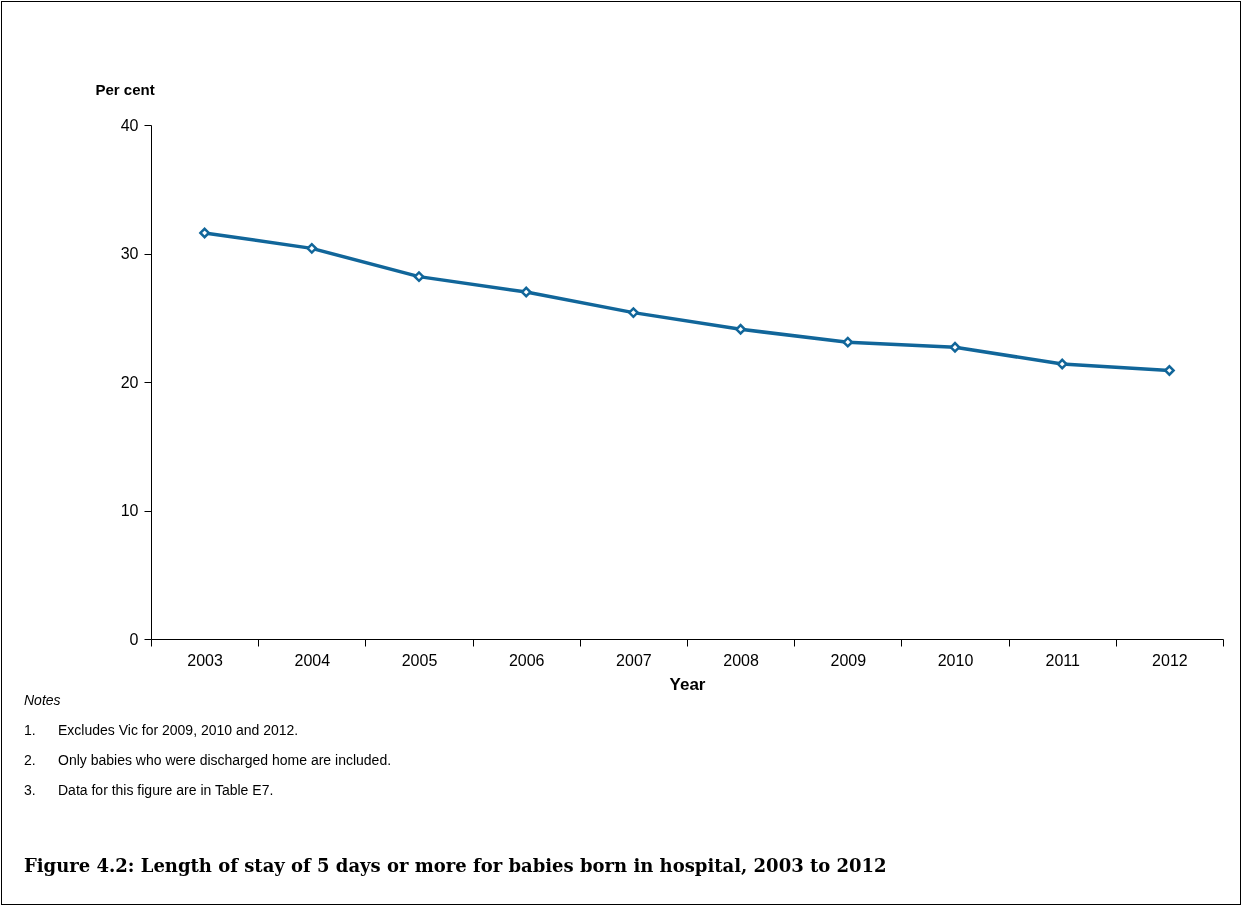 Image resolution: width=1244 pixels, height=909 pixels. I want to click on x-tick-label: 2012, so click(1170, 660).